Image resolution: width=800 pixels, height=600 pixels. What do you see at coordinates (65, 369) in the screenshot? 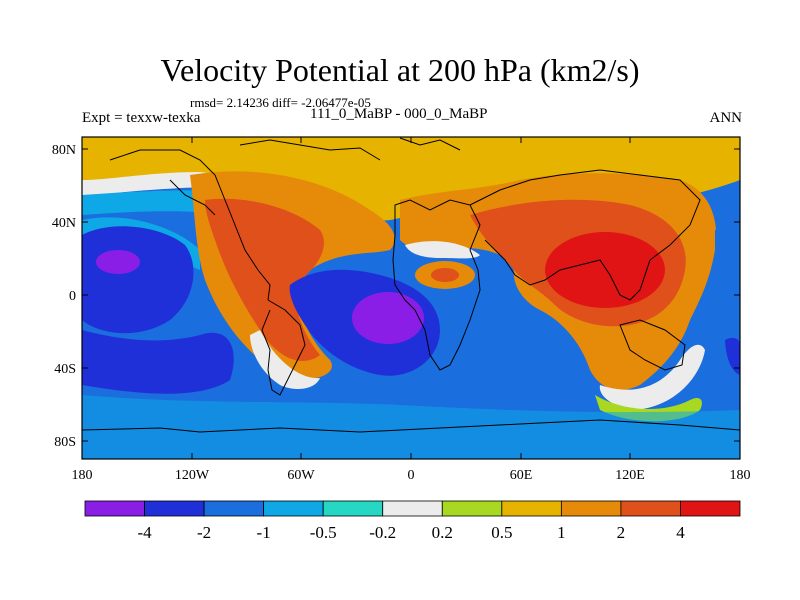
I see `lat-label-40s: 40S` at bounding box center [65, 369].